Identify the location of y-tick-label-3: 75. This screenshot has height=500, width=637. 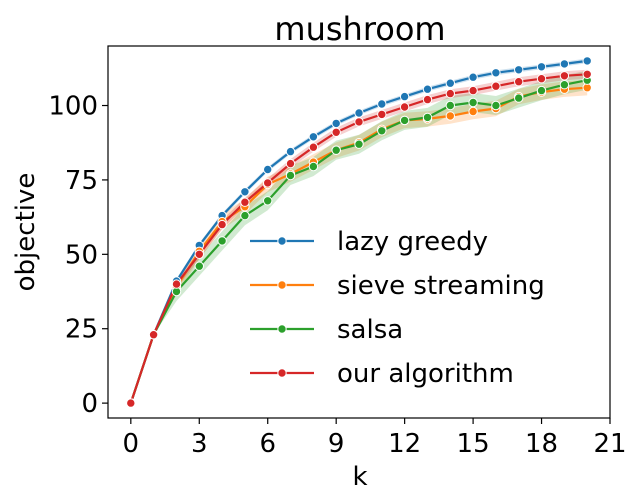
(81, 181).